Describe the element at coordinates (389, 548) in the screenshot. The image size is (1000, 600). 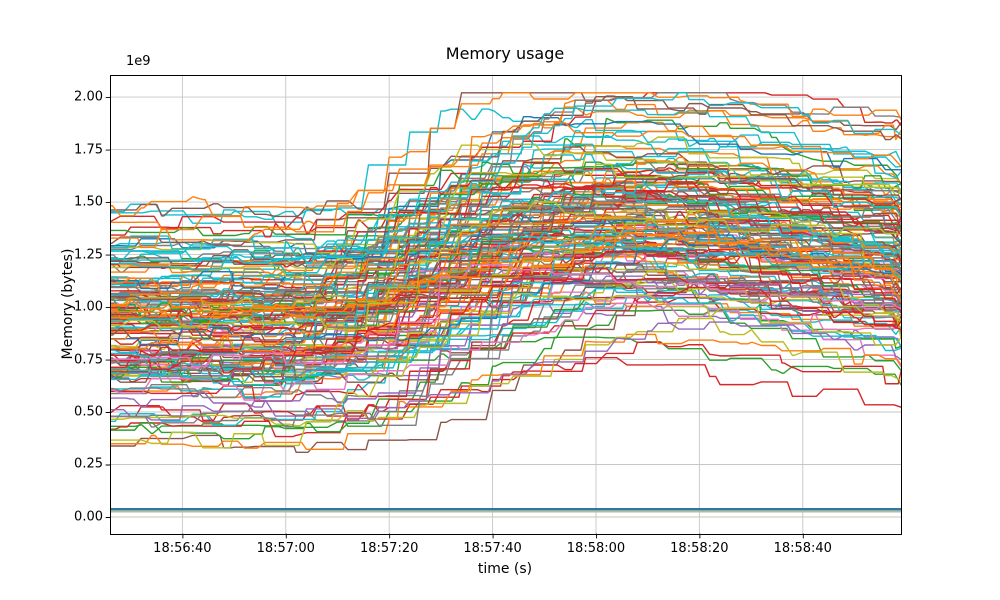
I see `x-tick-label: 18:57:20` at that location.